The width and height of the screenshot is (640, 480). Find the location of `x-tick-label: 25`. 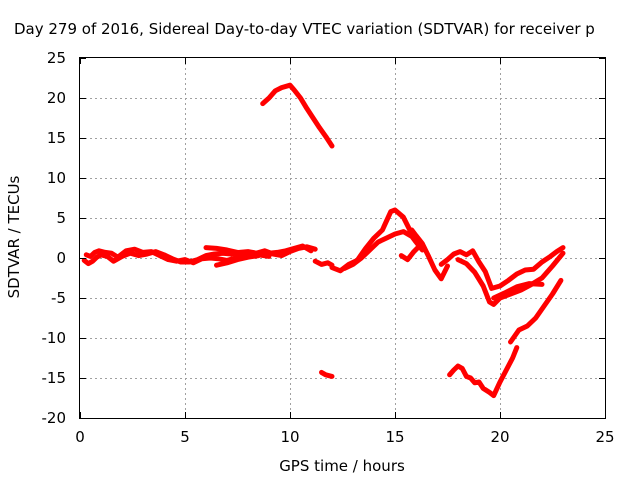

x-tick-label: 25 is located at coordinates (604, 437).